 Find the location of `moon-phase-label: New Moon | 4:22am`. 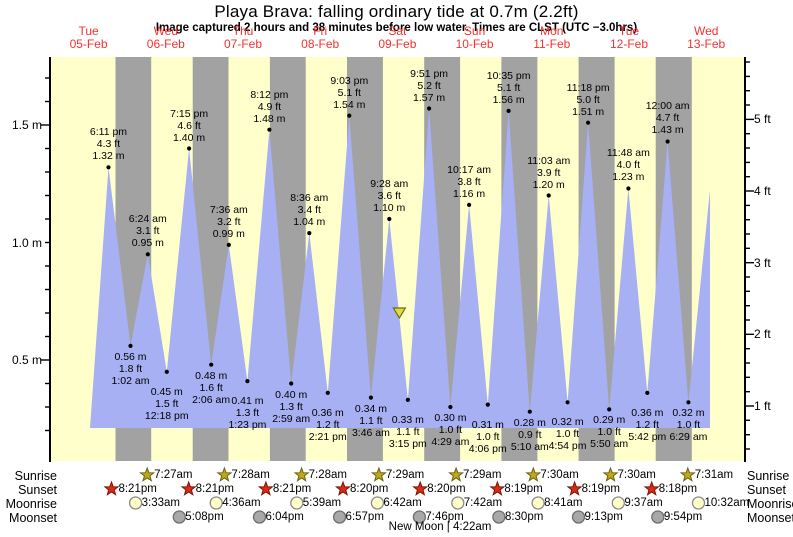

moon-phase-label: New Moon | 4:22am is located at coordinates (440, 527).